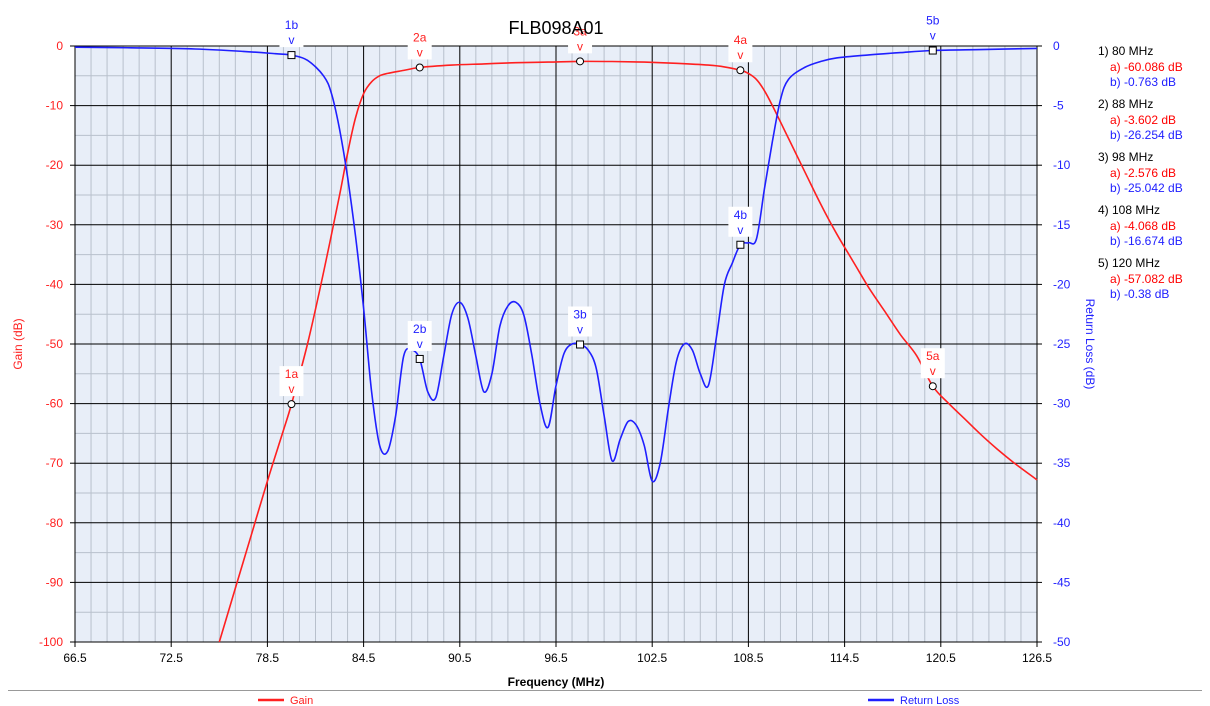 This screenshot has width=1210, height=706. Describe the element at coordinates (1056, 46) in the screenshot. I see `y-right-tick-label: 0` at that location.